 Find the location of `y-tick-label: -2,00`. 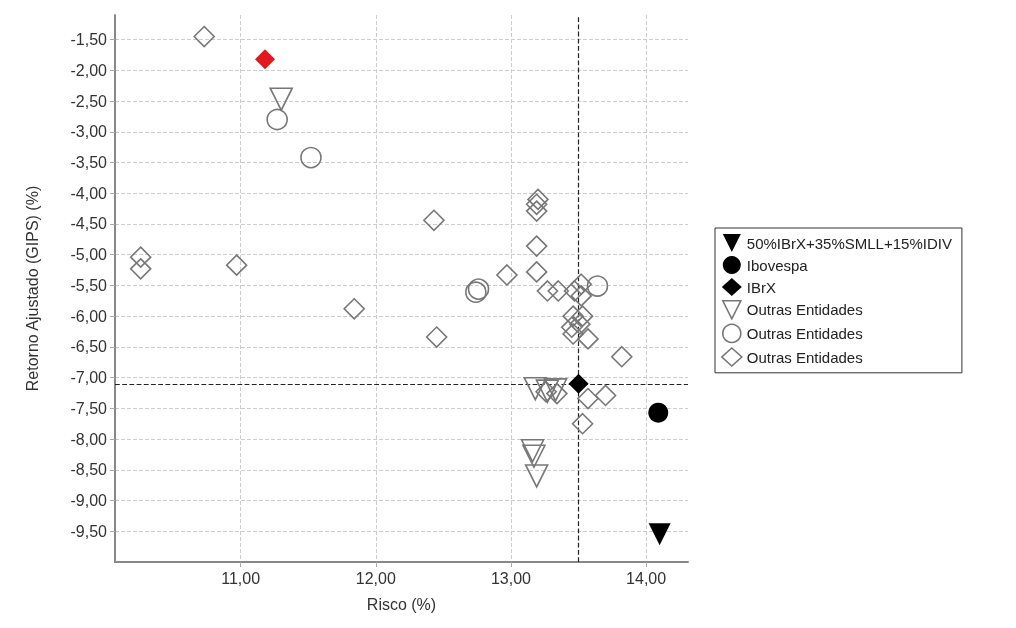

y-tick-label: -2,00 is located at coordinates (89, 70).